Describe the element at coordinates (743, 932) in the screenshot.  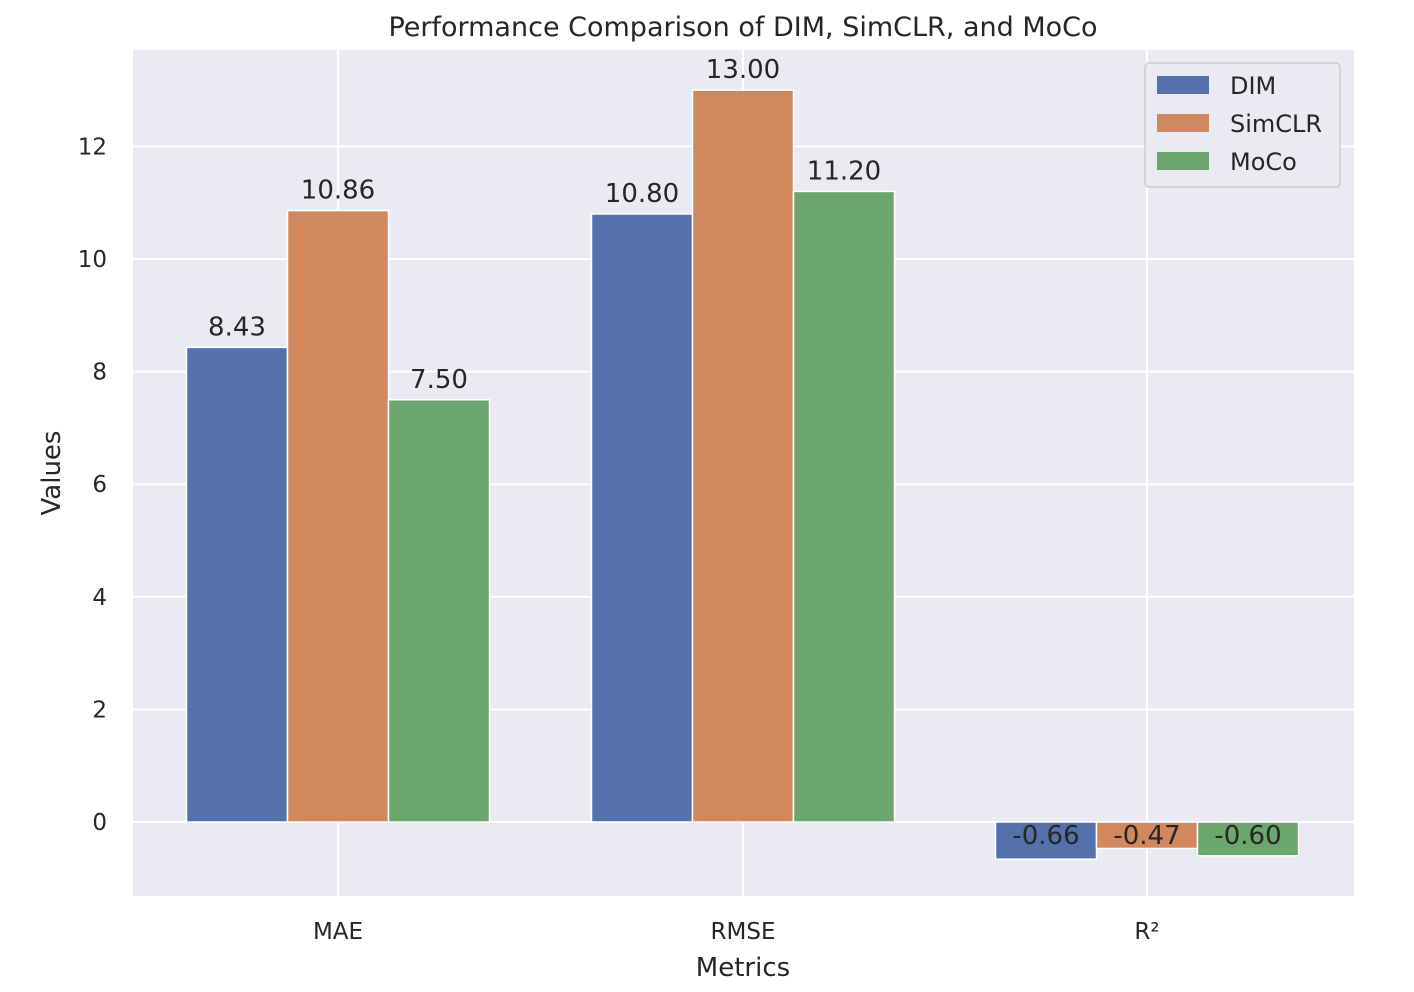
I see `x-tick-label: RMSE` at that location.